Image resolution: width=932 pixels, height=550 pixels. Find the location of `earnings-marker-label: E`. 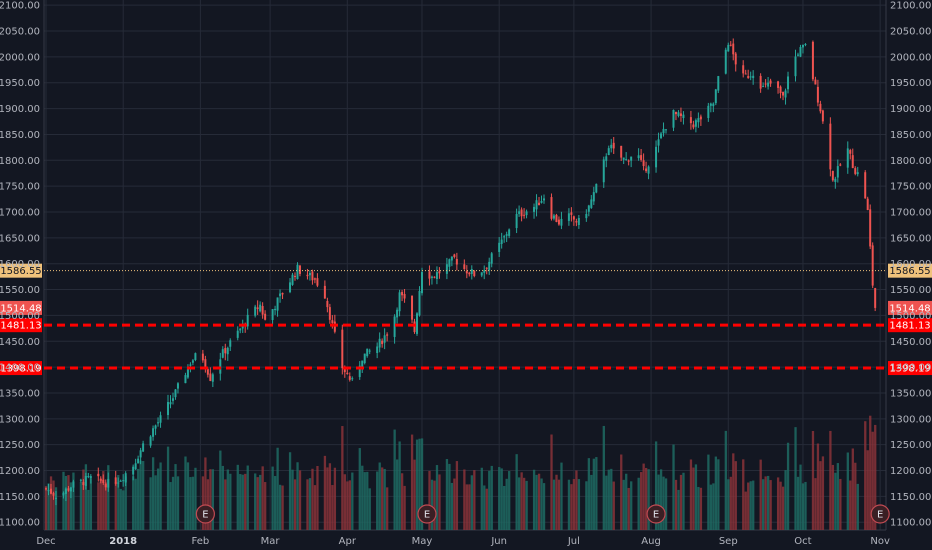

earnings-marker-label: E is located at coordinates (656, 515).